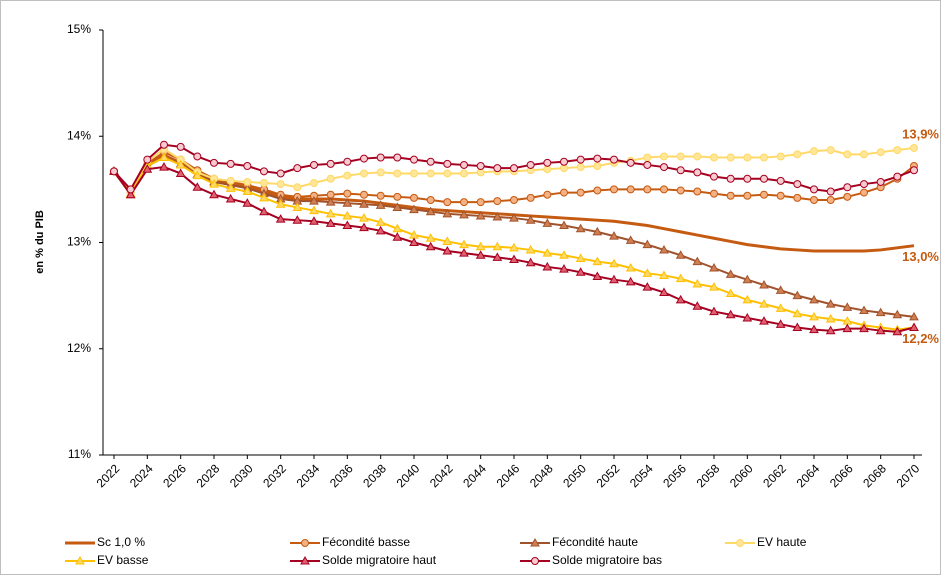 This screenshot has height=575, width=941. I want to click on y-tick-label: 15%, so click(79, 29).